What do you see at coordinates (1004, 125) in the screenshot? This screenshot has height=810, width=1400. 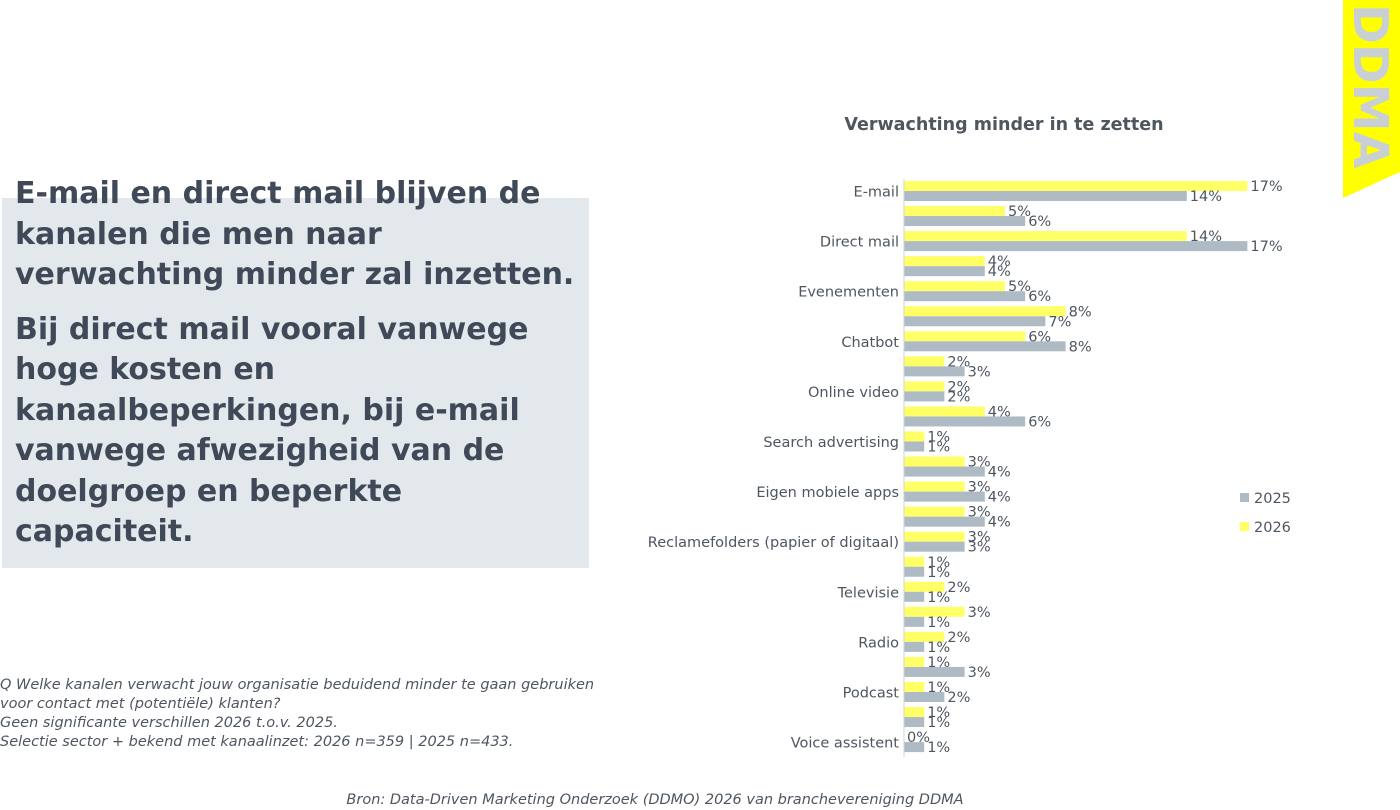 I see `chart-title: Verwachting minder in te zetten` at bounding box center [1004, 125].